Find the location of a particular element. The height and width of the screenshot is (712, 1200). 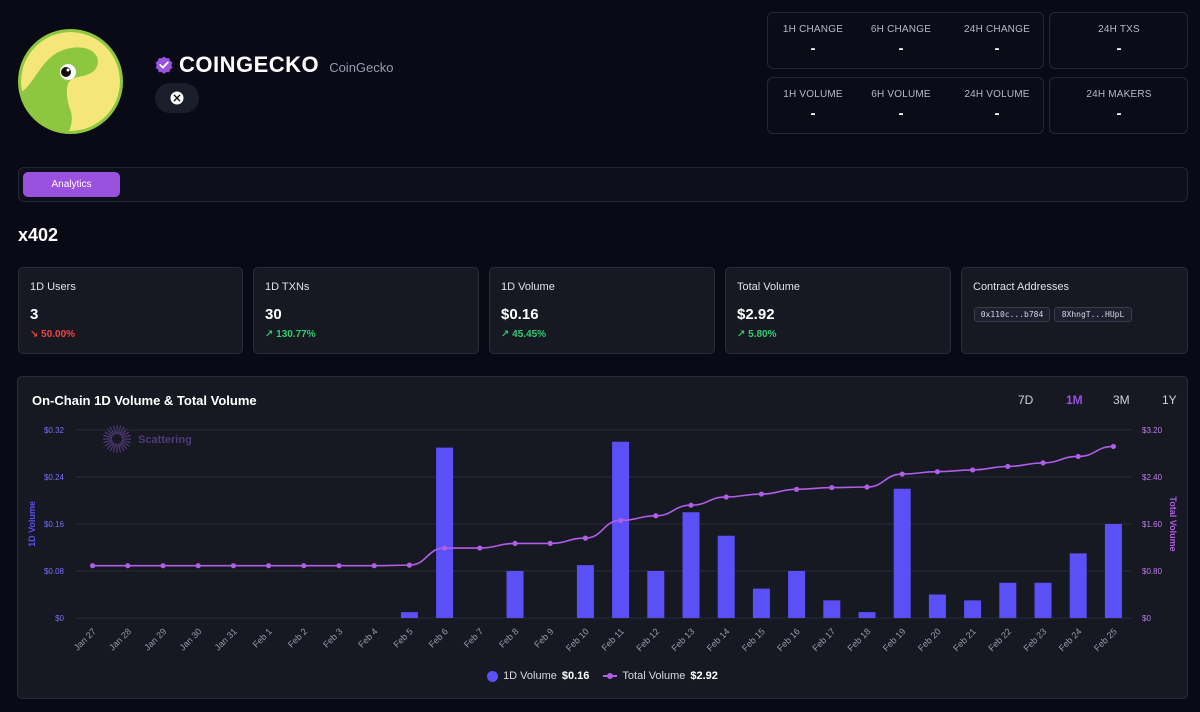

total-volume-line is located at coordinates (603, 506).